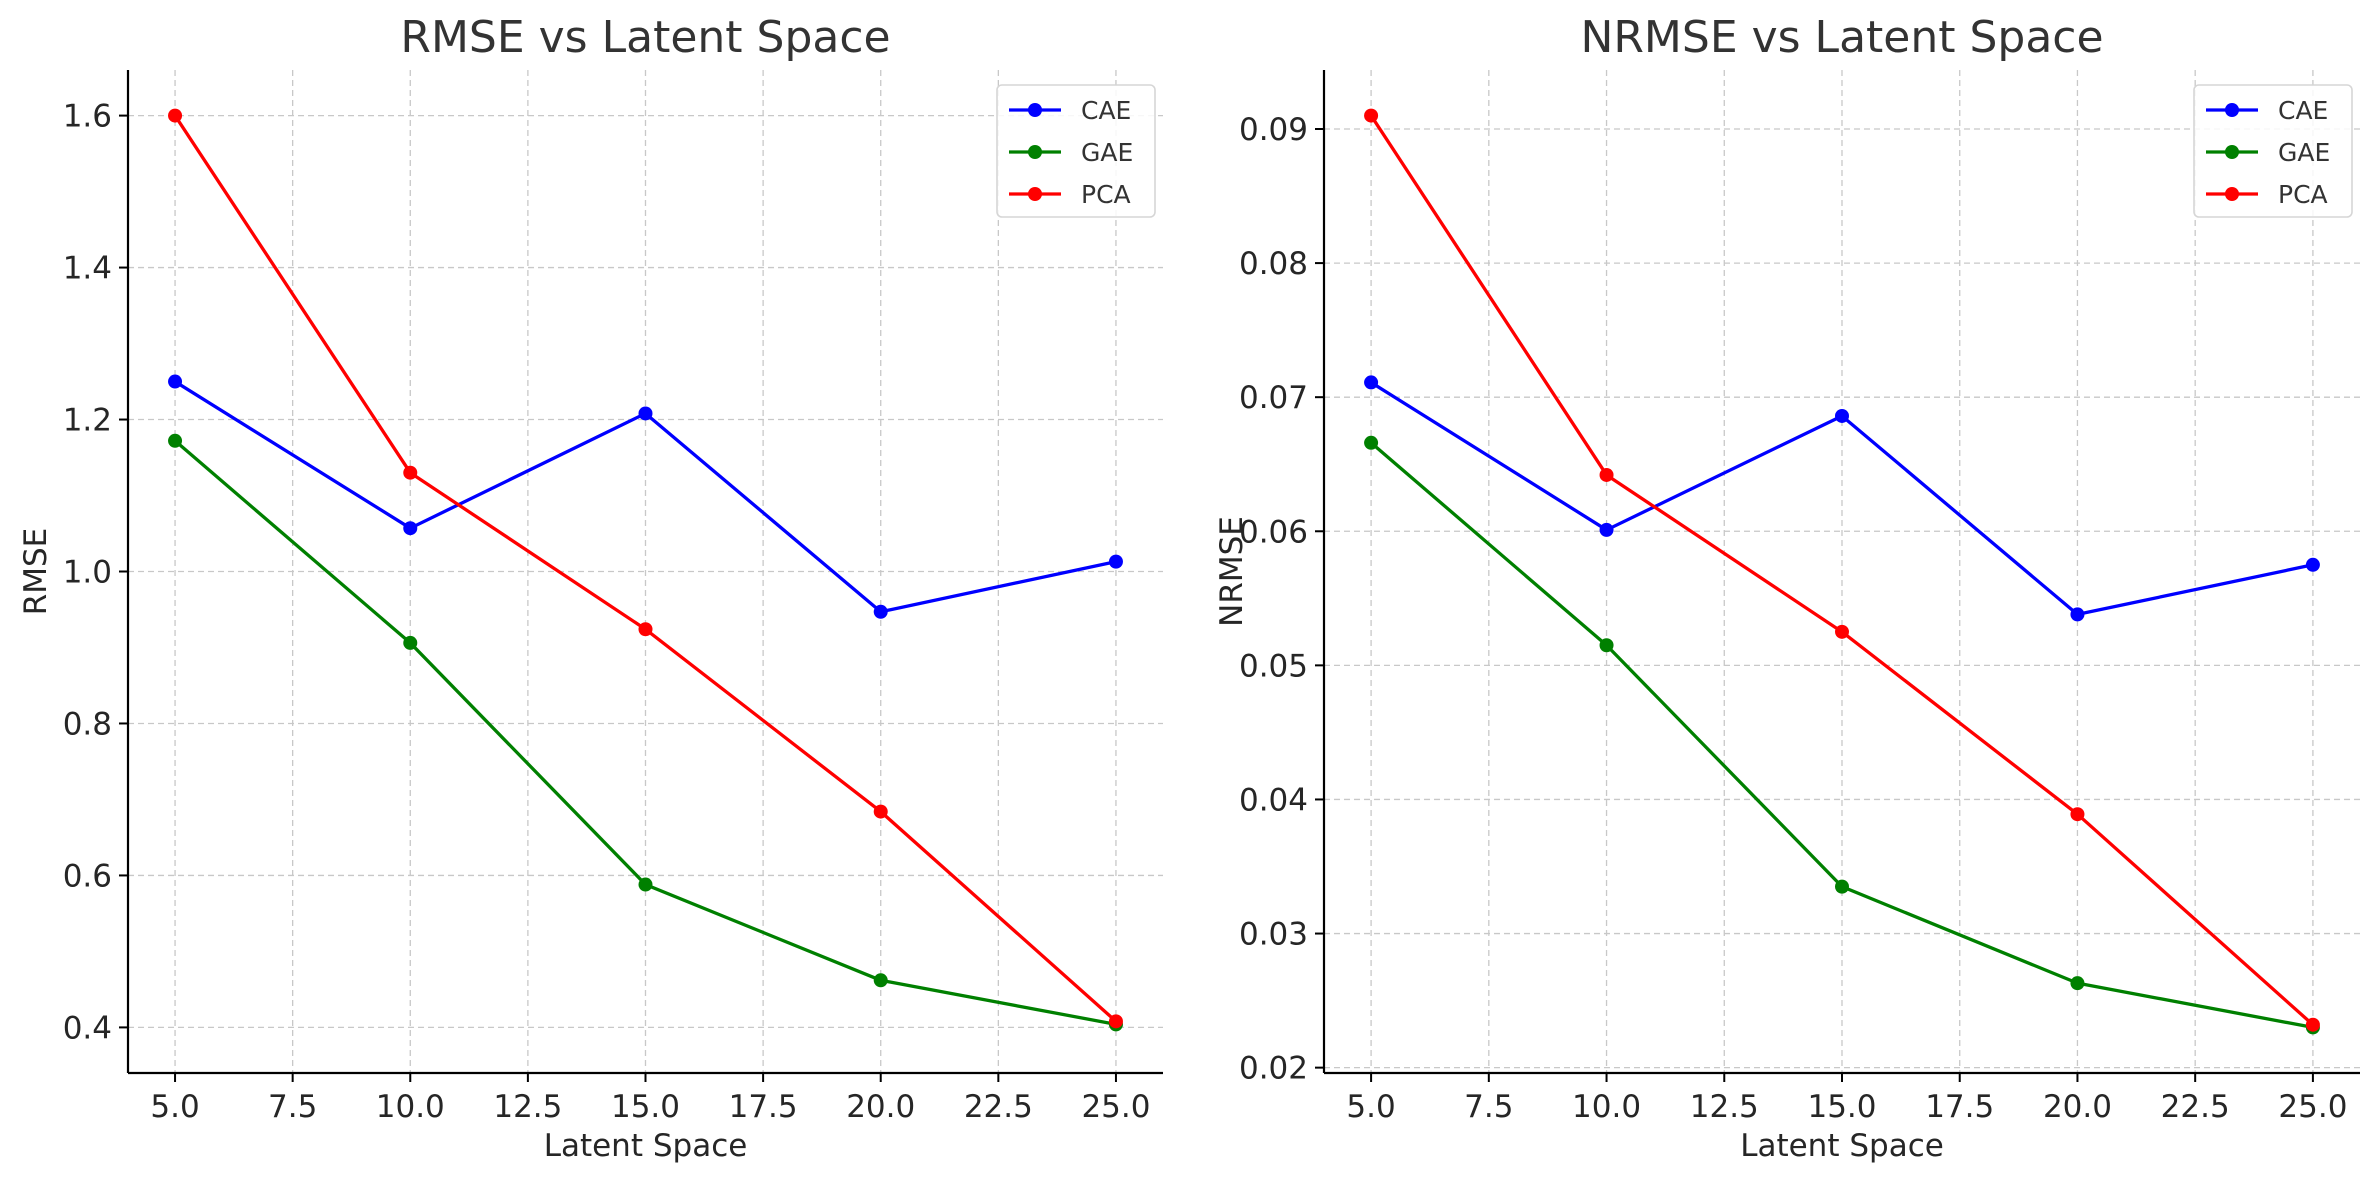  What do you see at coordinates (1273, 800) in the screenshot?
I see `y-tick-label: 0.04` at bounding box center [1273, 800].